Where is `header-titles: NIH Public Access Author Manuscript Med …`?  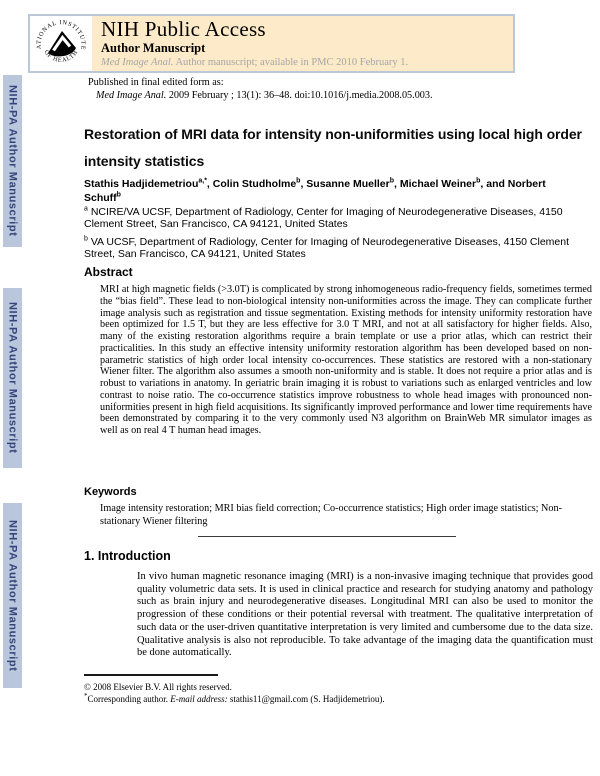
header-titles: NIH Public Access Author Manuscript Med … is located at coordinates (250, 43).